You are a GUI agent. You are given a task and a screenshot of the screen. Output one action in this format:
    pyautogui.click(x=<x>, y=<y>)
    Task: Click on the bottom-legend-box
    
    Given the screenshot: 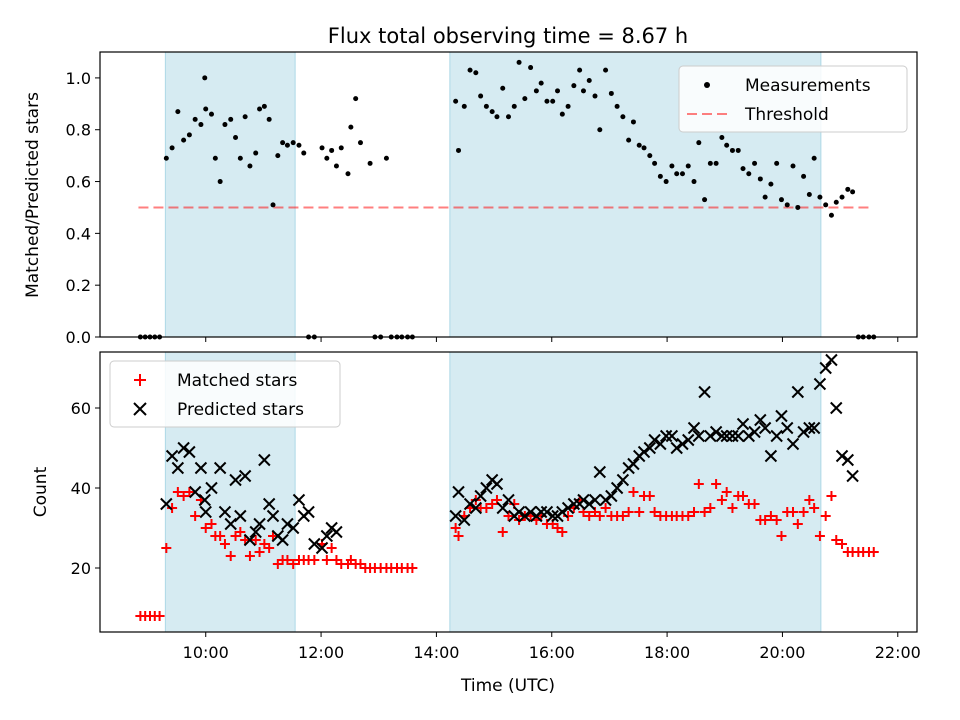 What is the action you would take?
    pyautogui.click(x=225, y=394)
    